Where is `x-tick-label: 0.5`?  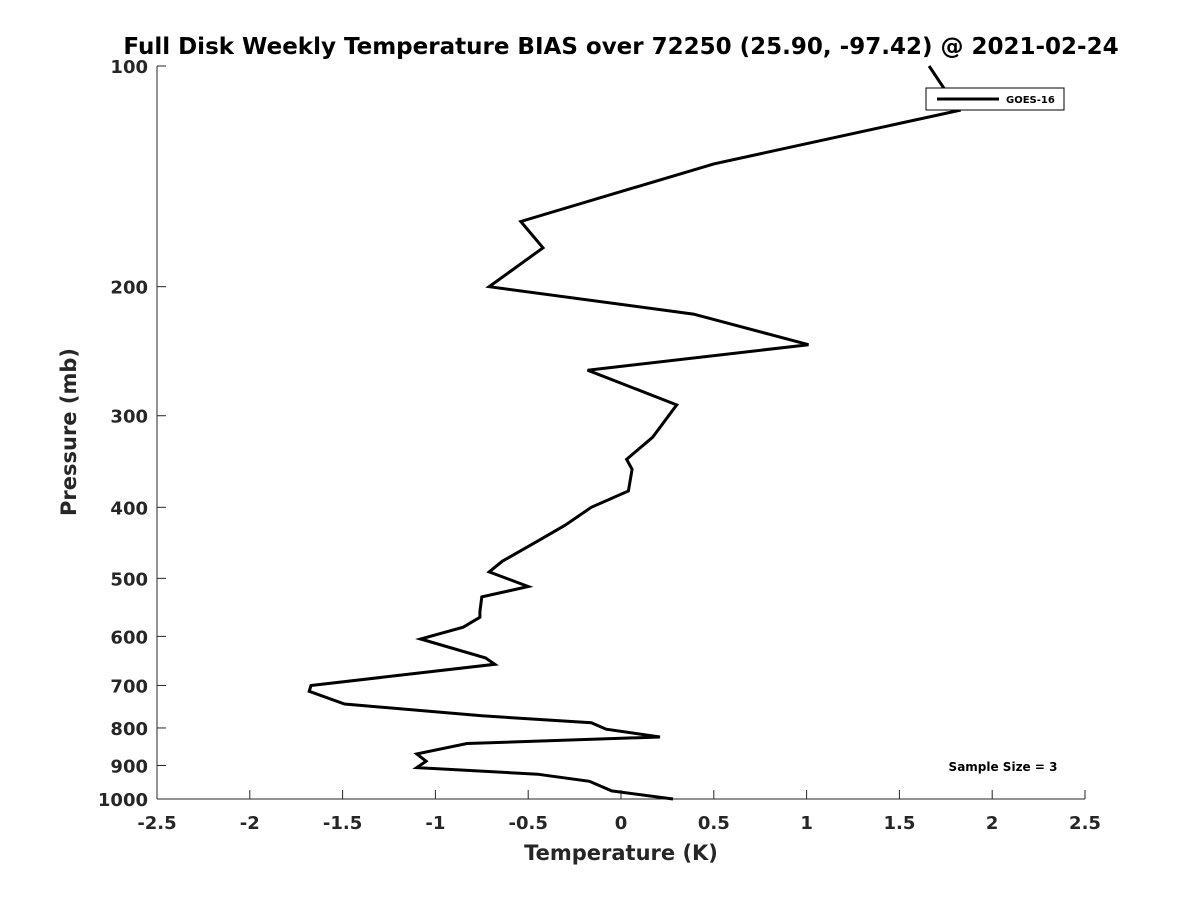 x-tick-label: 0.5 is located at coordinates (714, 823).